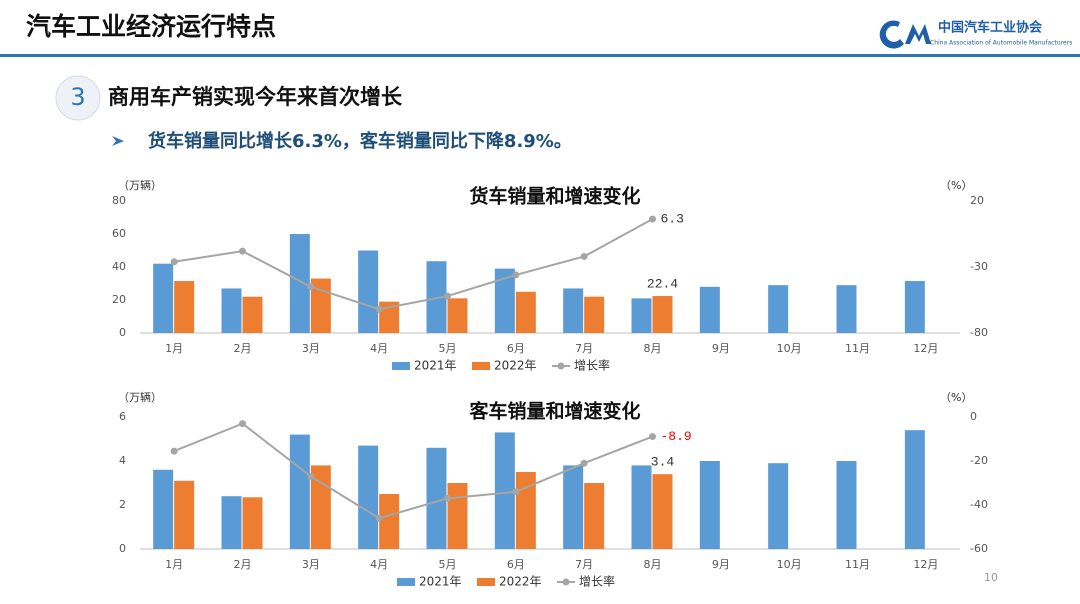  I want to click on y-tick-label: 6, so click(122, 416).